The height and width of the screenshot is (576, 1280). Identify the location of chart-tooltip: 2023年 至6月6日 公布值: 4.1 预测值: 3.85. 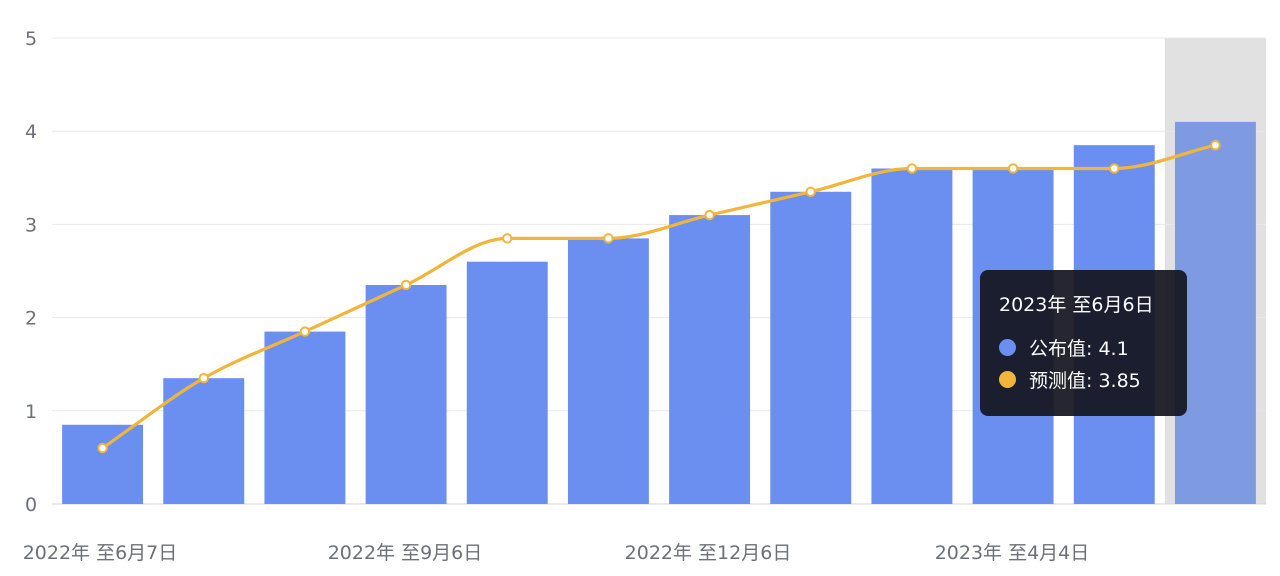
(1083, 343).